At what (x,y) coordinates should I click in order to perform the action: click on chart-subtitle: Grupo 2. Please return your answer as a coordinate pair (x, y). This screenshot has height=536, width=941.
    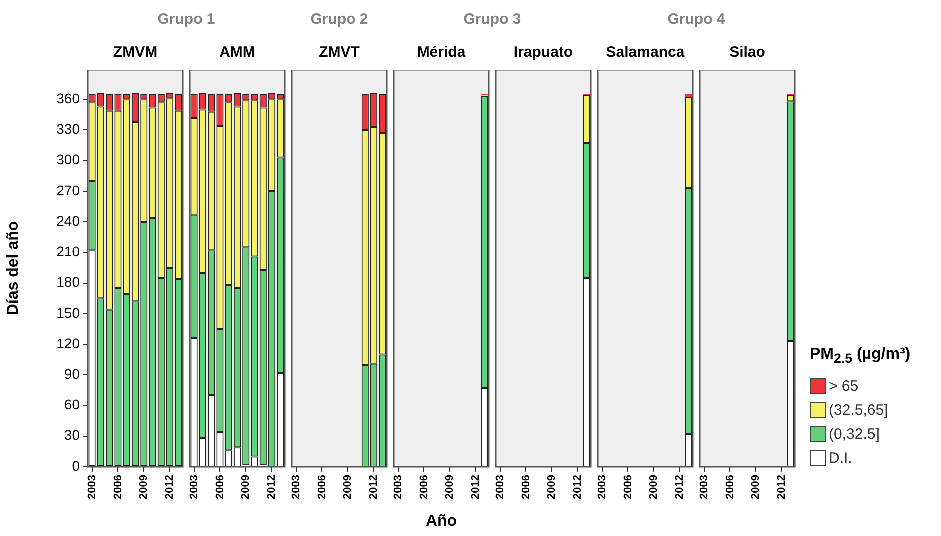
    Looking at the image, I should click on (340, 19).